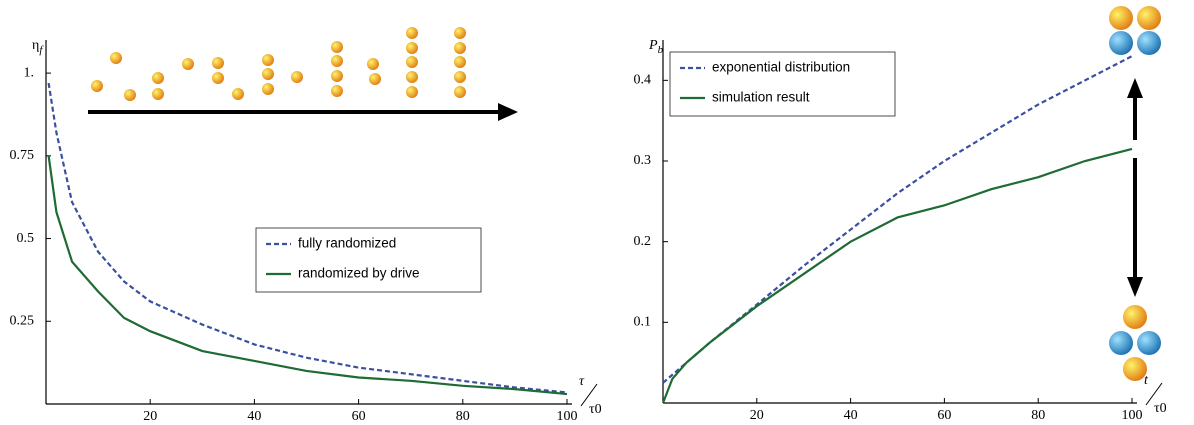  What do you see at coordinates (761, 97) in the screenshot?
I see `legend-label: simulation result` at bounding box center [761, 97].